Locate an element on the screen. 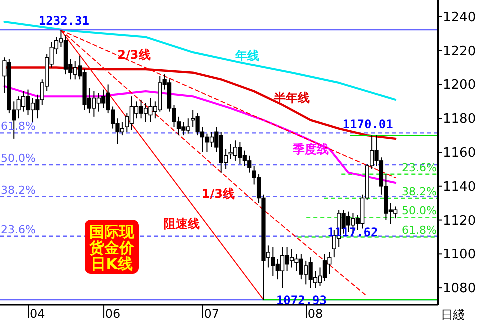 This screenshot has height=320, width=480. series-label: 2/3线 is located at coordinates (134, 55).